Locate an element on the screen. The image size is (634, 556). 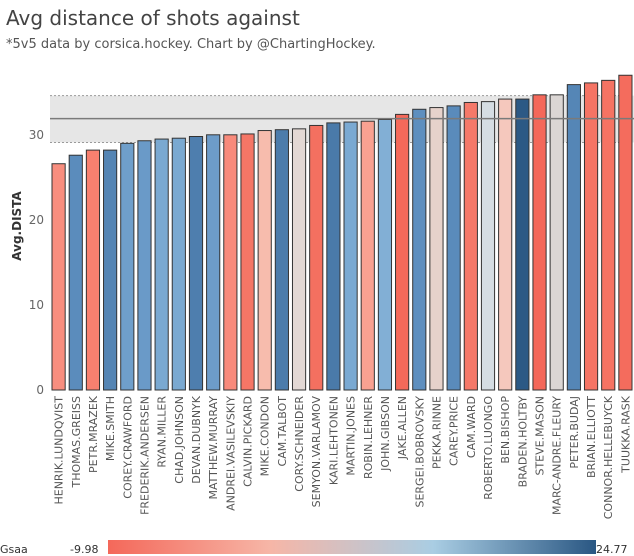
x-tick-label: COREY.CRAWFORD is located at coordinates (127, 447).